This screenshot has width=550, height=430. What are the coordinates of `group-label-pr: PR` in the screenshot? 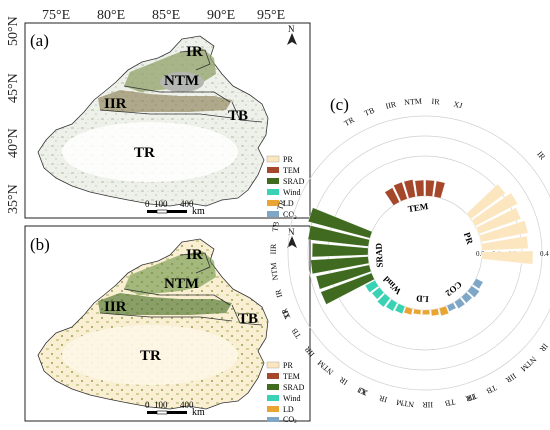 It's located at (468, 238).